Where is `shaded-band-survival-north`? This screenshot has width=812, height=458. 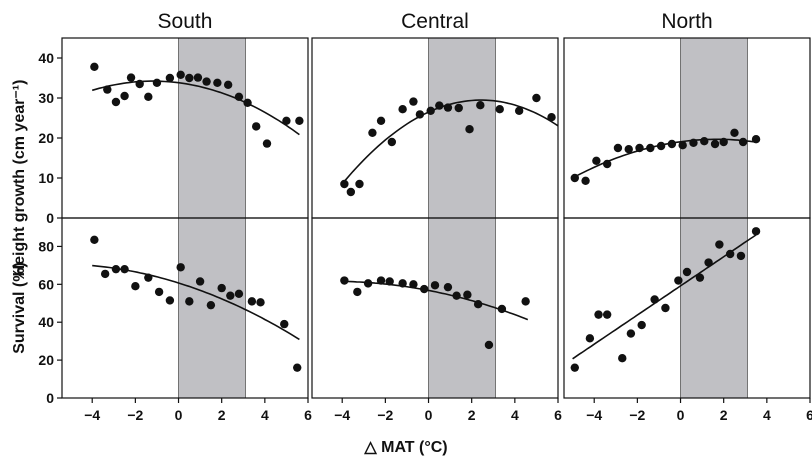 shaded-band-survival-north is located at coordinates (714, 308).